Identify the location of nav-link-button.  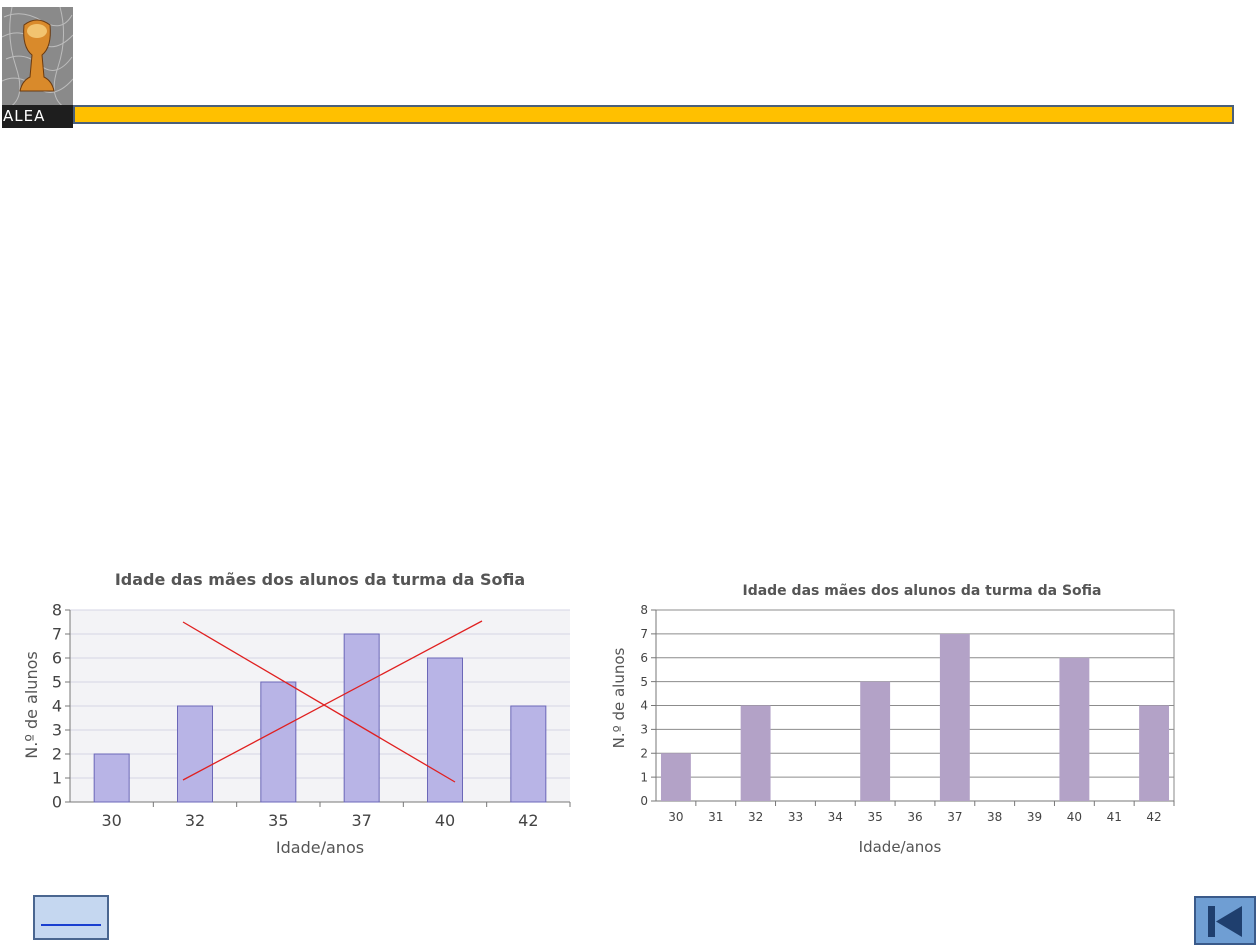
(71, 917).